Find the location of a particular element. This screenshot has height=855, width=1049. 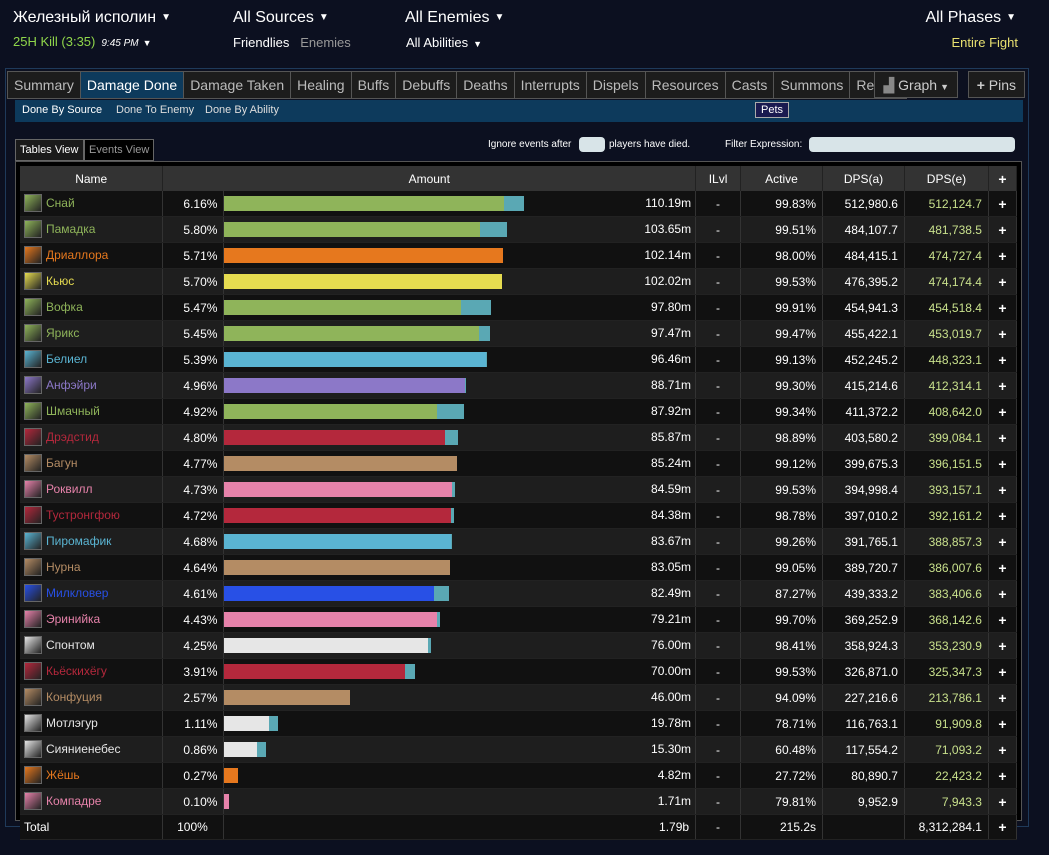

player-name-cell: Мотлэгур is located at coordinates (92, 723).